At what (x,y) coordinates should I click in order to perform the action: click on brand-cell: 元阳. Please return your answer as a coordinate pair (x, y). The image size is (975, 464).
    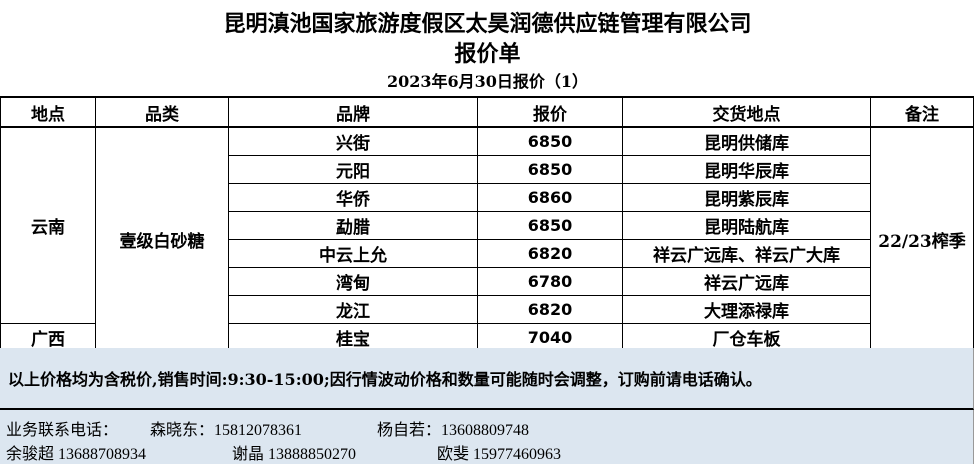
    Looking at the image, I should click on (353, 169).